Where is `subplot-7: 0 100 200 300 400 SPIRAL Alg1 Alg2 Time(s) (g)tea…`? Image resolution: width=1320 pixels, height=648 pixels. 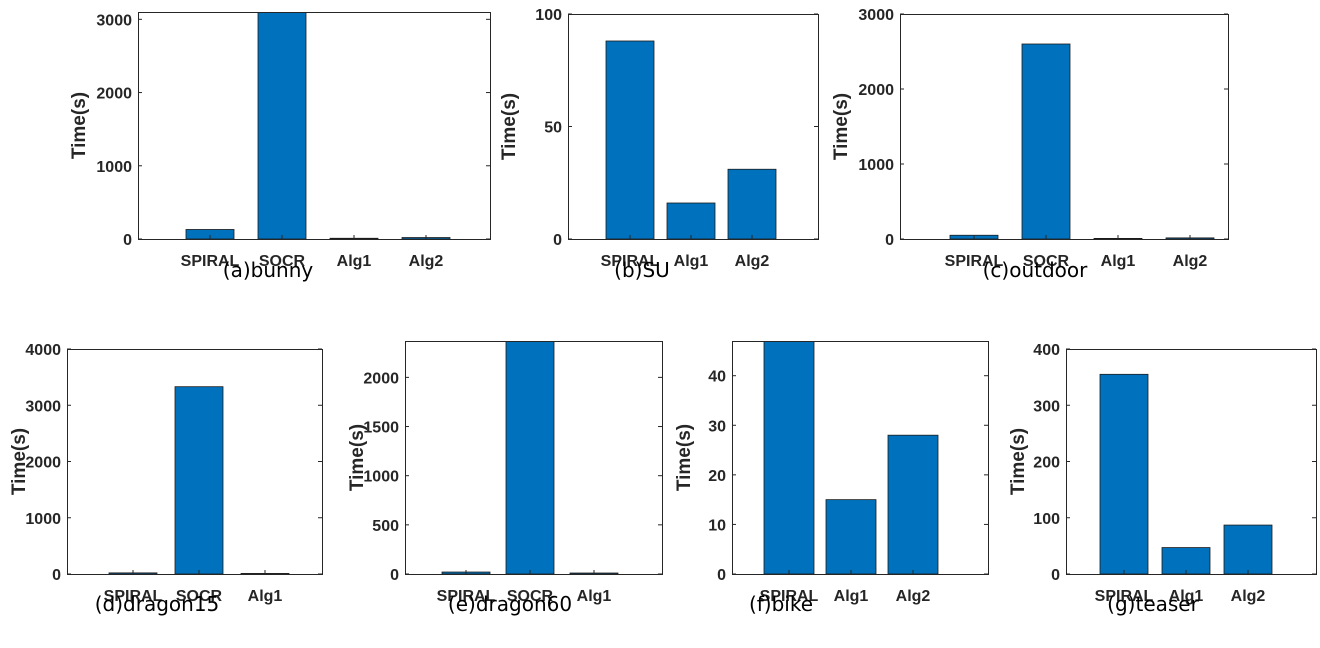
subplot-7: 0 100 200 300 400 SPIRAL Alg1 Alg2 Time(s) (g)tea… is located at coordinates (1162, 479).